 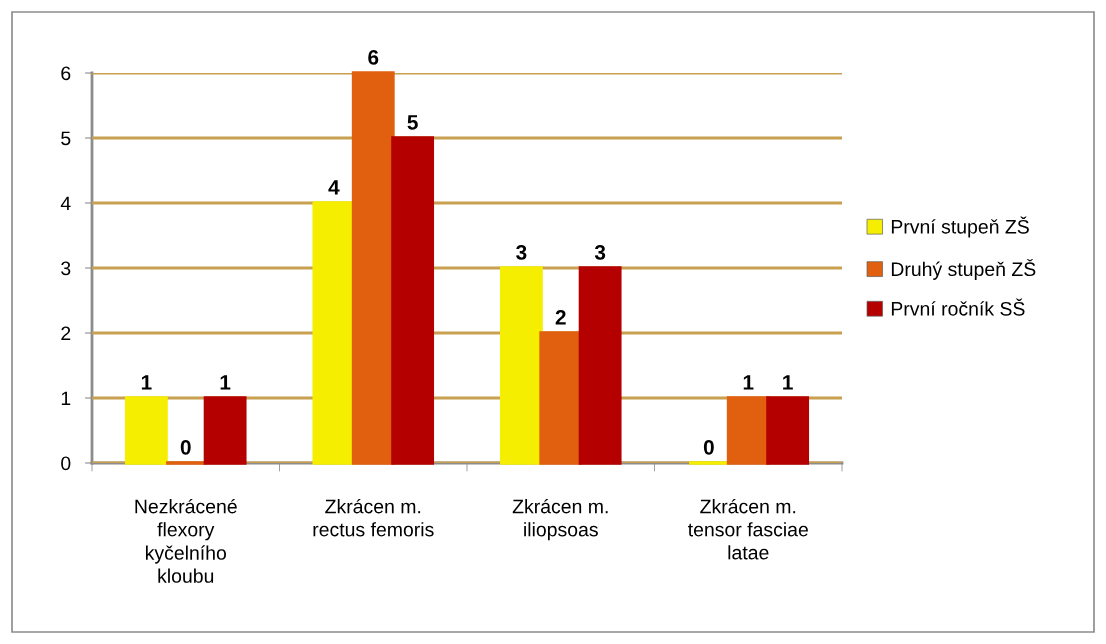 I want to click on x-tick-label: Zkrácen m. tensor fasciae latae, so click(x=748, y=529).